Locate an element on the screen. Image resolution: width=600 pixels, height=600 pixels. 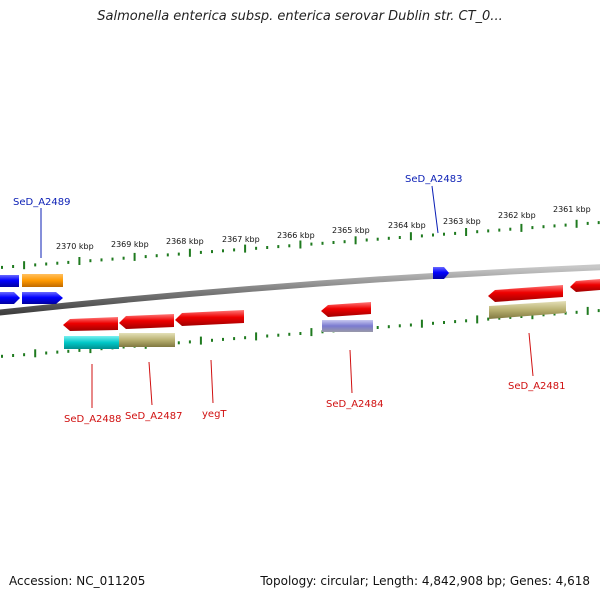
gene-feature-sed-a2481 is located at coordinates (525, 293).